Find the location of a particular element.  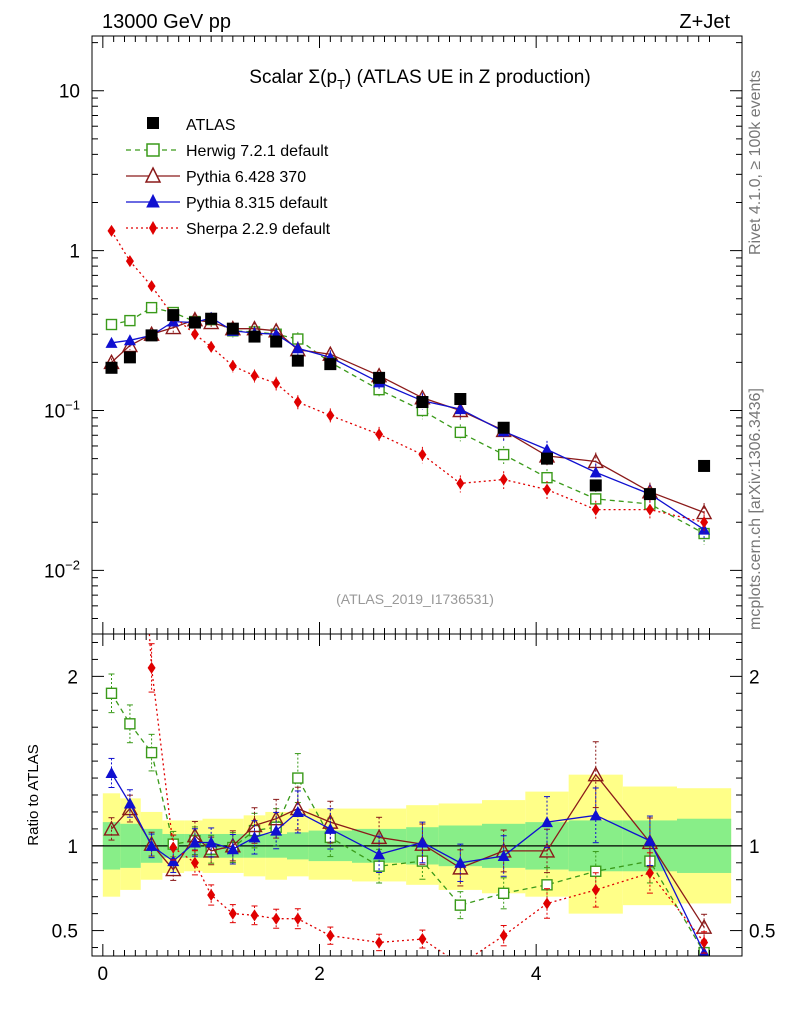

y-tick-label: 10−1 is located at coordinates (62, 410).